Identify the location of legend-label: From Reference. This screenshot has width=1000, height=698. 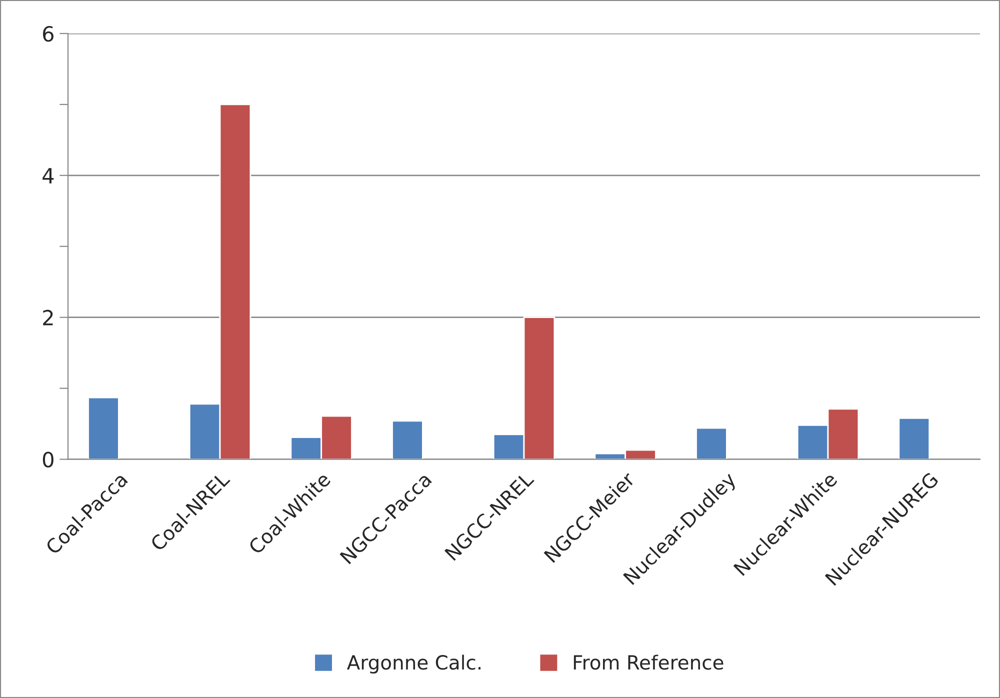
(649, 662).